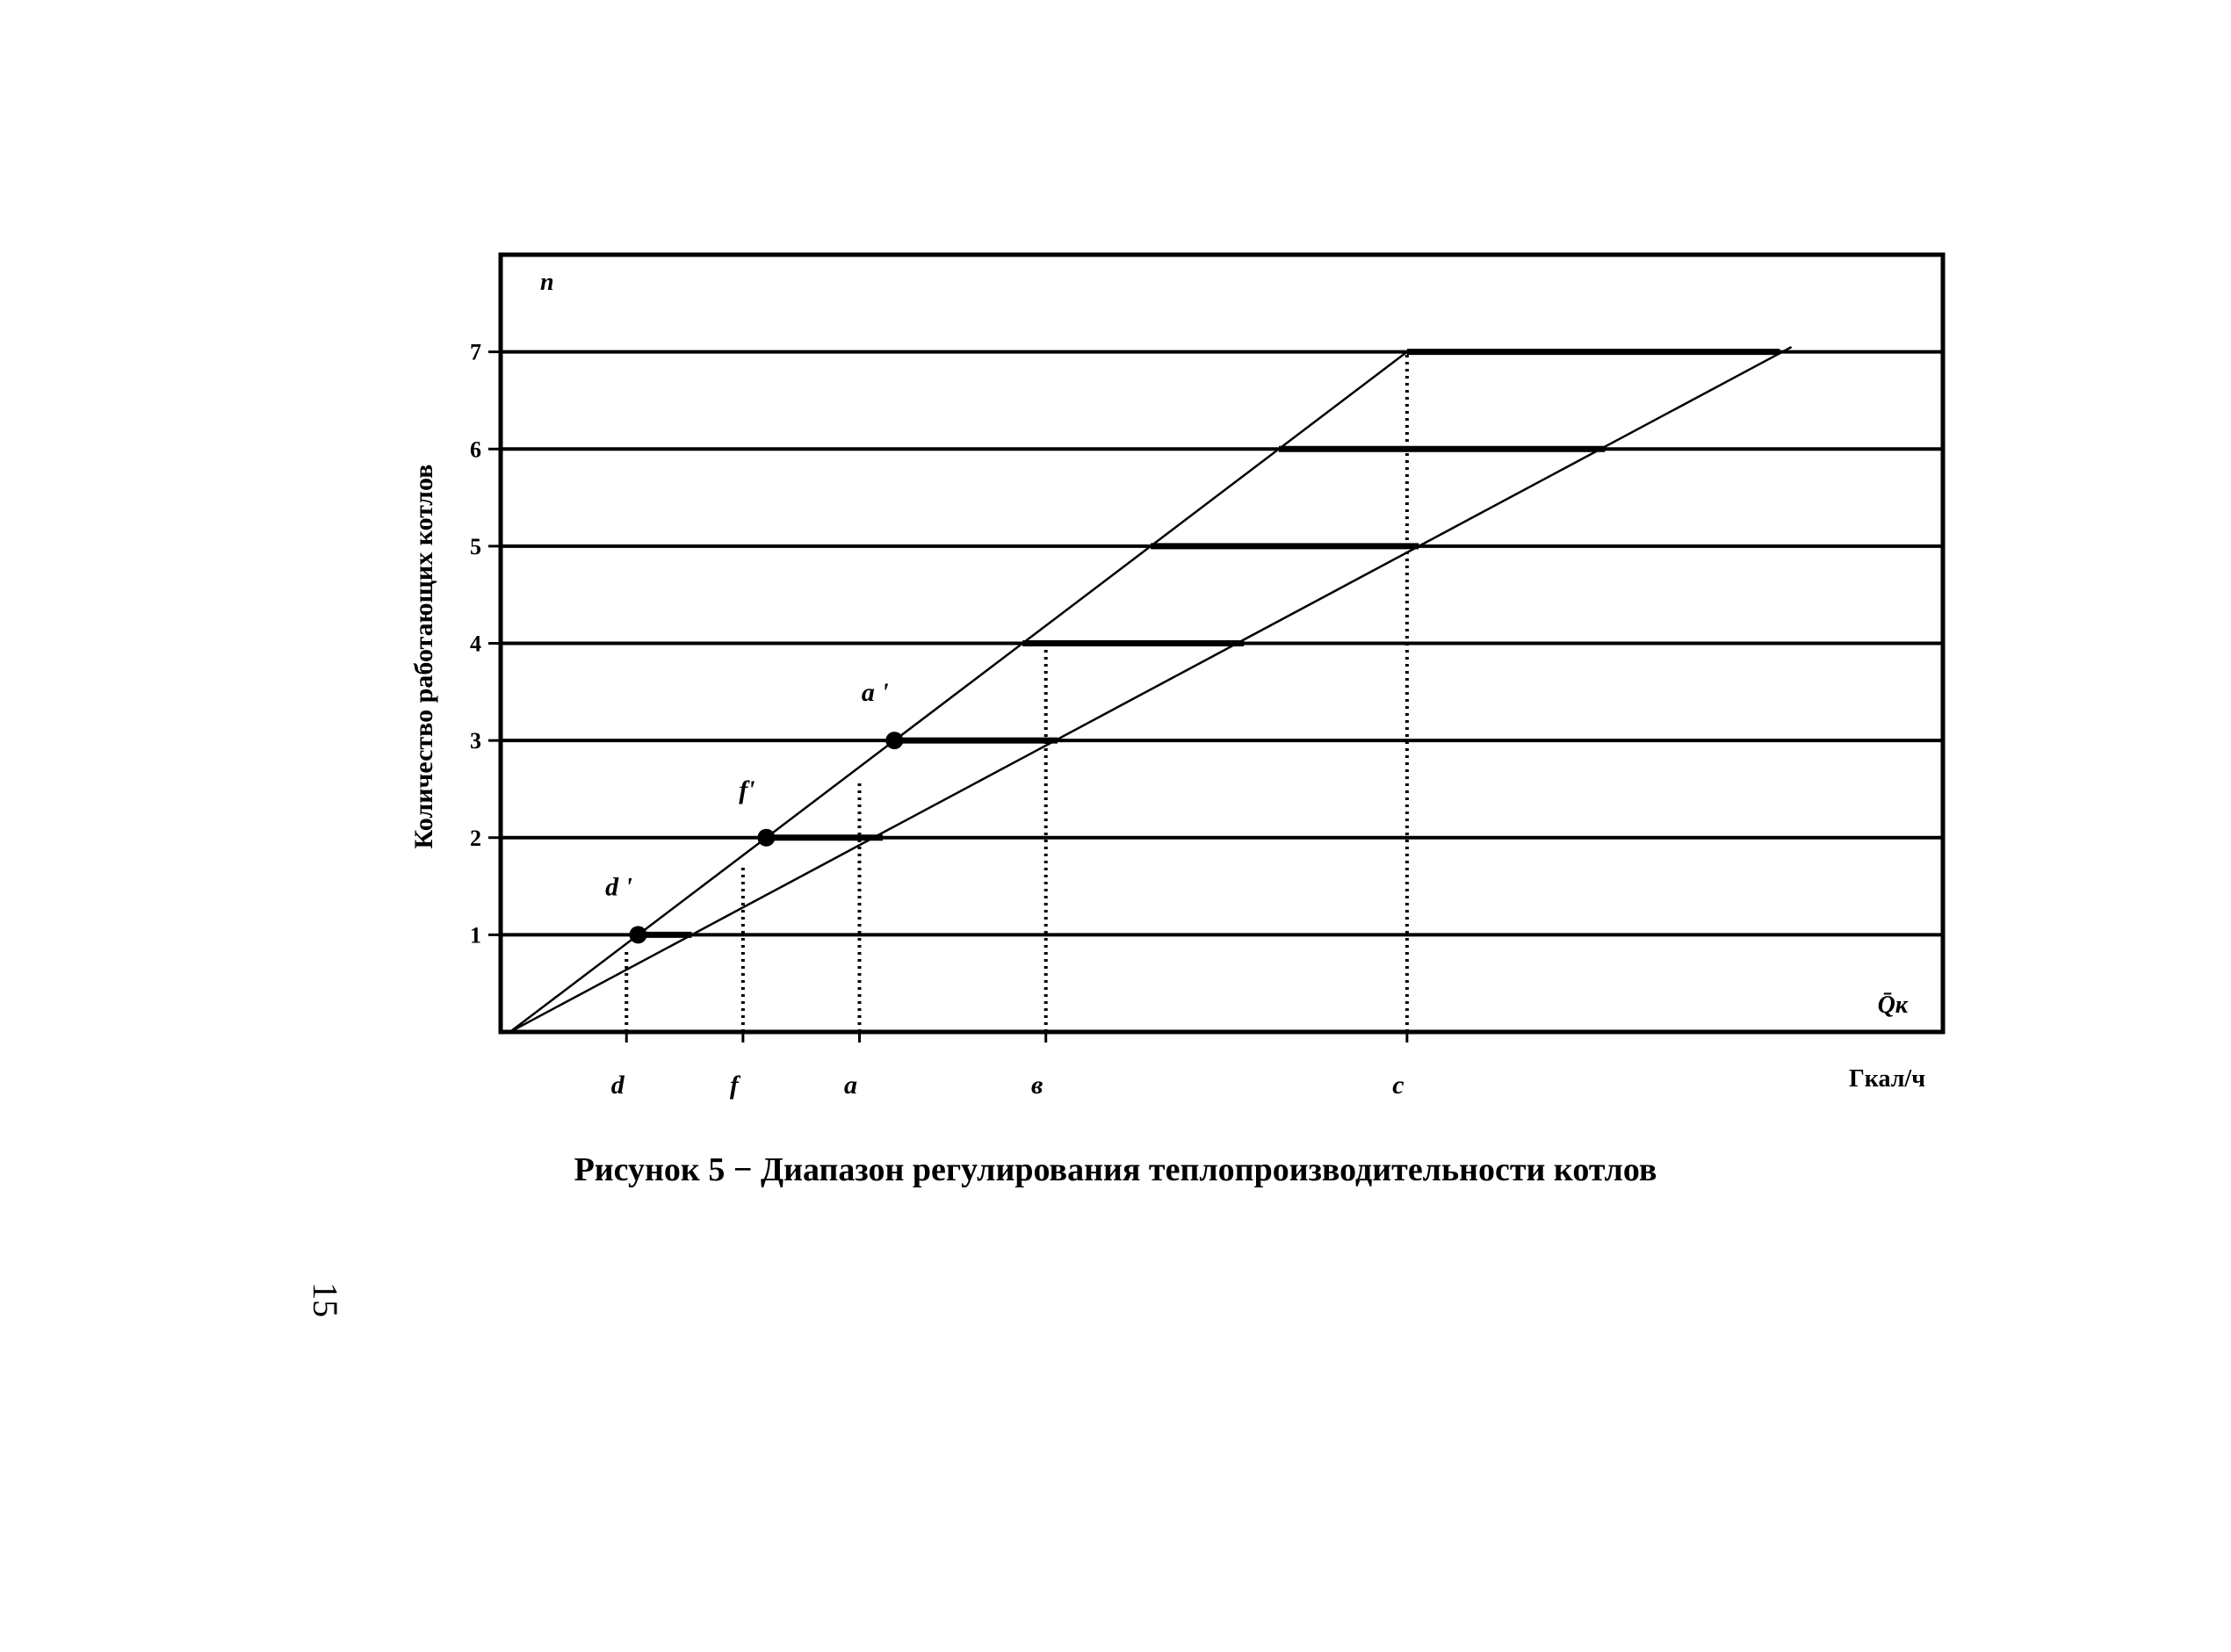 Image resolution: width=2231 pixels, height=1652 pixels. What do you see at coordinates (1893, 1005) in the screenshot?
I see `x-axis-symbol: Q̄к` at bounding box center [1893, 1005].